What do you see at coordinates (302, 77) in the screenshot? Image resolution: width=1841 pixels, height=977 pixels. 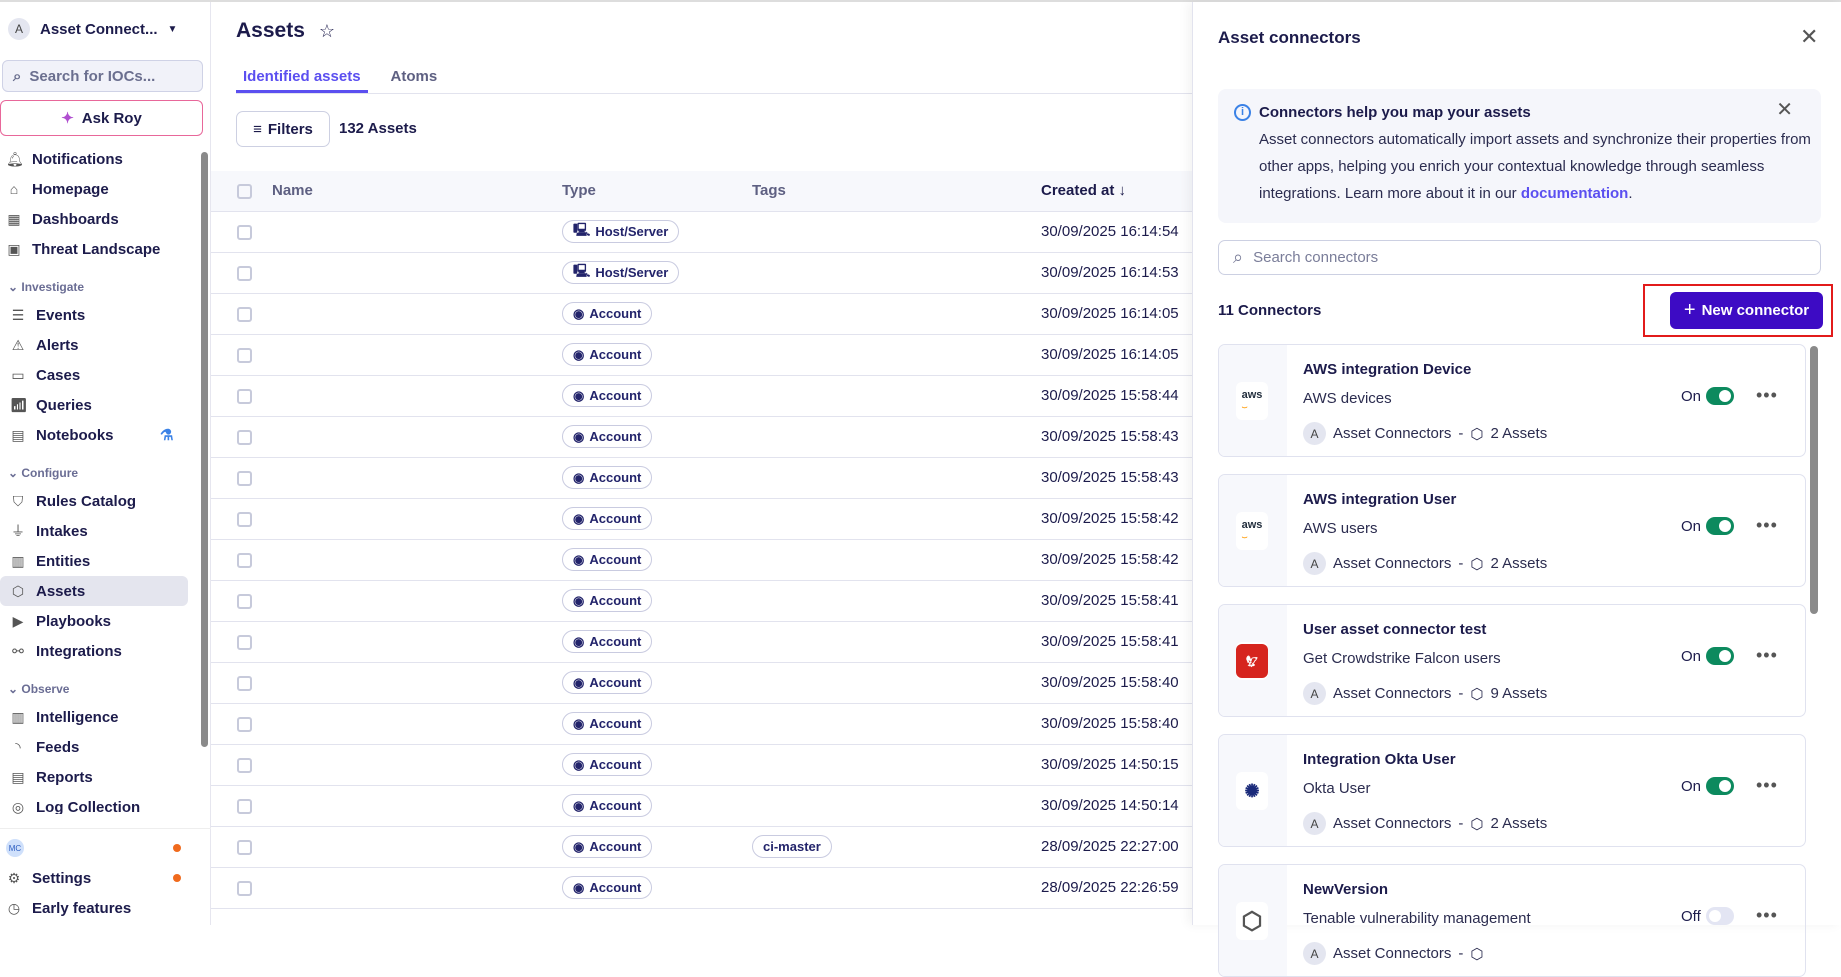 I see `tab-identified-assets: Identified assets` at bounding box center [302, 77].